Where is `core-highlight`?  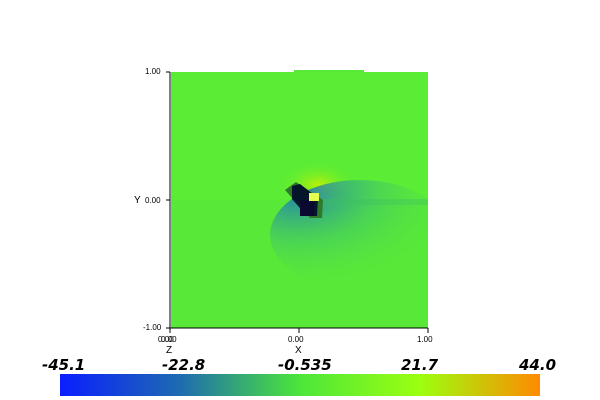 core-highlight is located at coordinates (314, 197).